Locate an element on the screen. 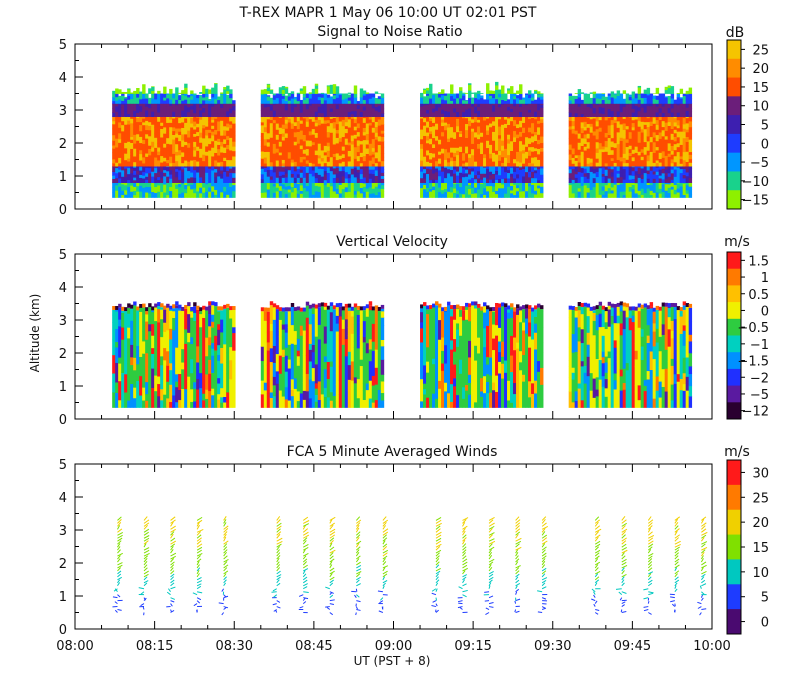  vertical-velocity-panel-title: Vertical Velocity is located at coordinates (392, 242).